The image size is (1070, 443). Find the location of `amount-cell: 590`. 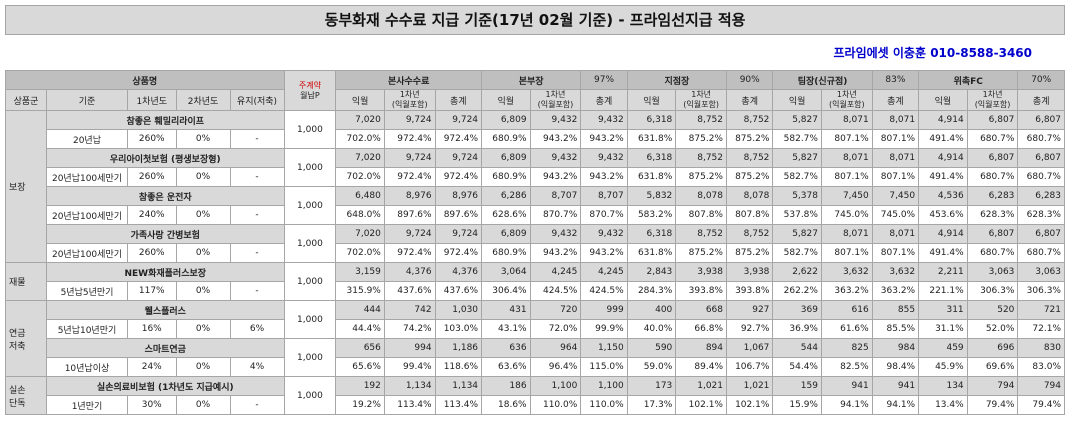

amount-cell: 590 is located at coordinates (651, 348).